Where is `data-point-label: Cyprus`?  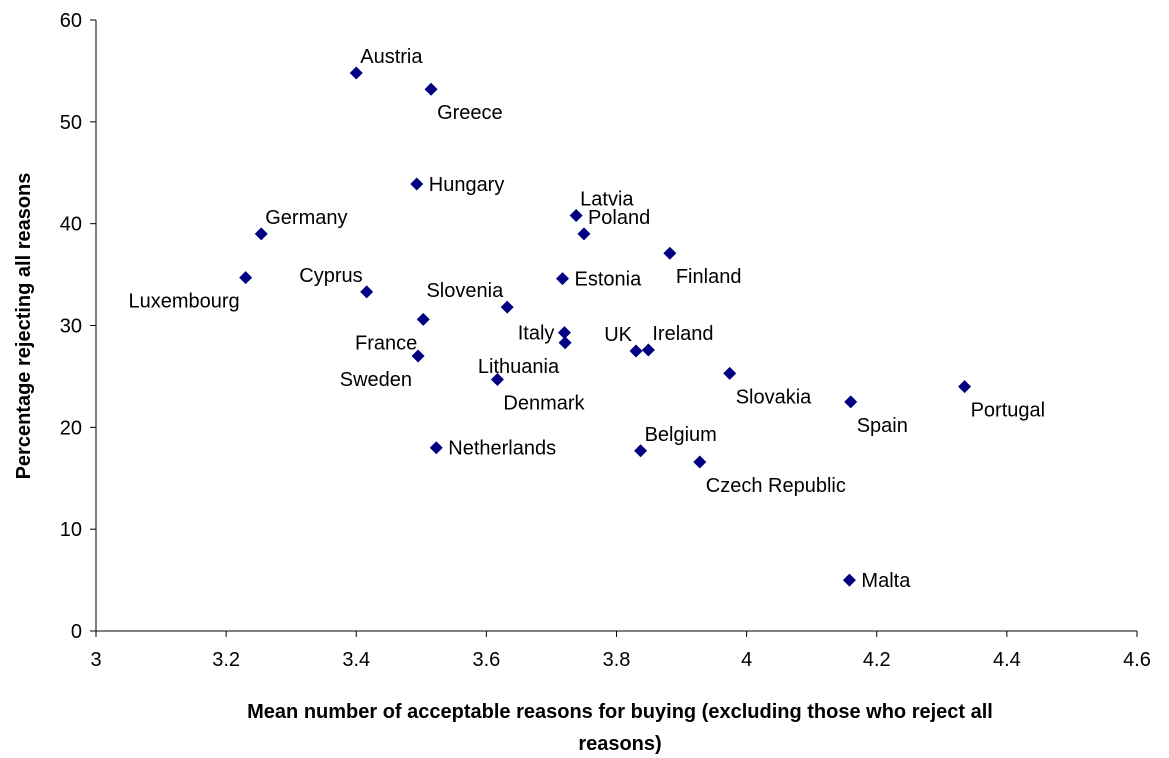
data-point-label: Cyprus is located at coordinates (330, 276).